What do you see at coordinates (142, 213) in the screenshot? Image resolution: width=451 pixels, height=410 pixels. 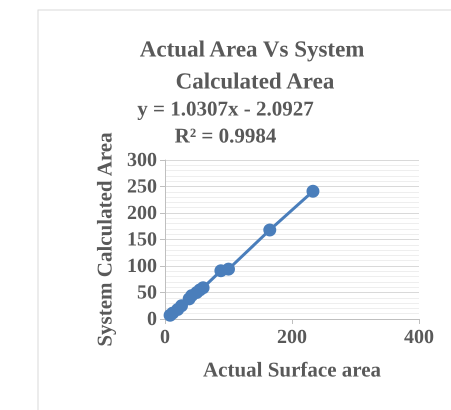 I see `y-tick-label: 200` at bounding box center [142, 213].